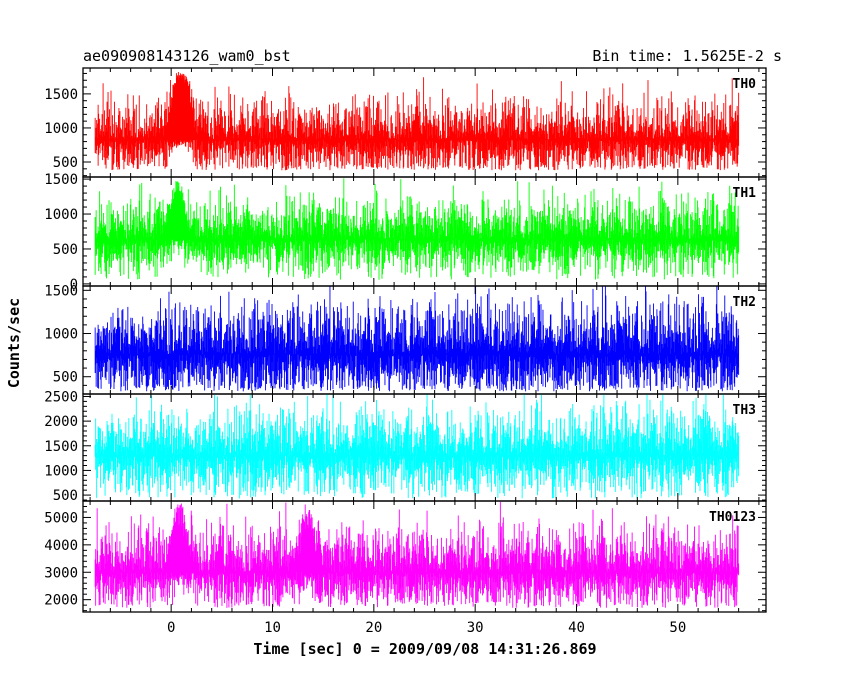 This screenshot has height=685, width=850. I want to click on y-tick-label: 2500, so click(61, 397).